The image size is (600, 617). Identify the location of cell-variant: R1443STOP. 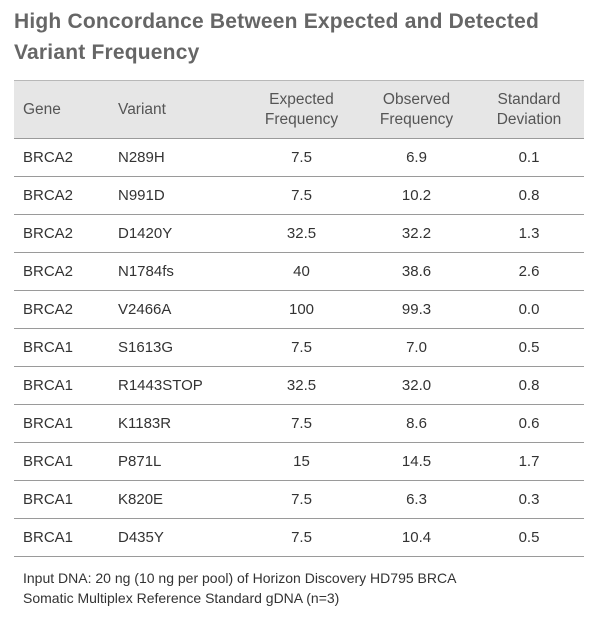
(160, 385).